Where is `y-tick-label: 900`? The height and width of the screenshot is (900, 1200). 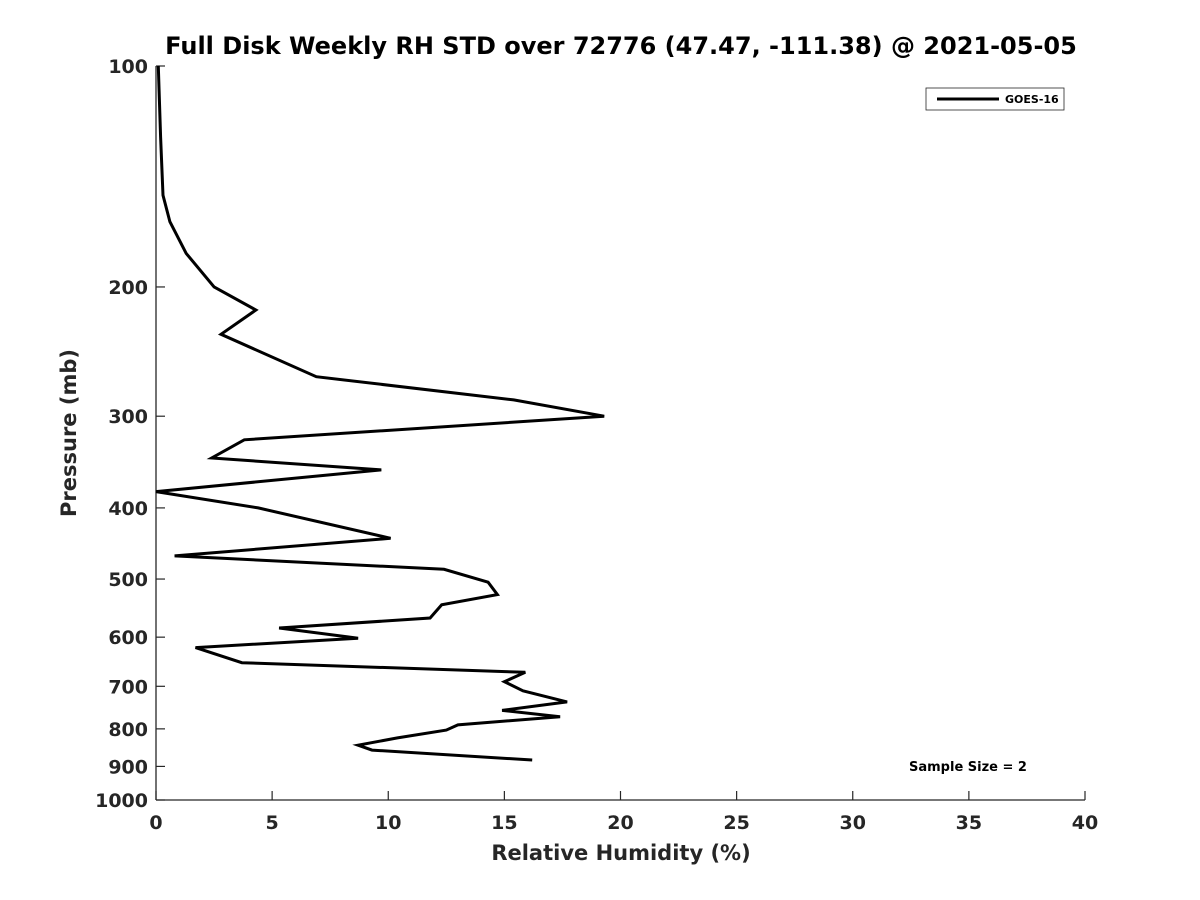
y-tick-label: 900 is located at coordinates (128, 767).